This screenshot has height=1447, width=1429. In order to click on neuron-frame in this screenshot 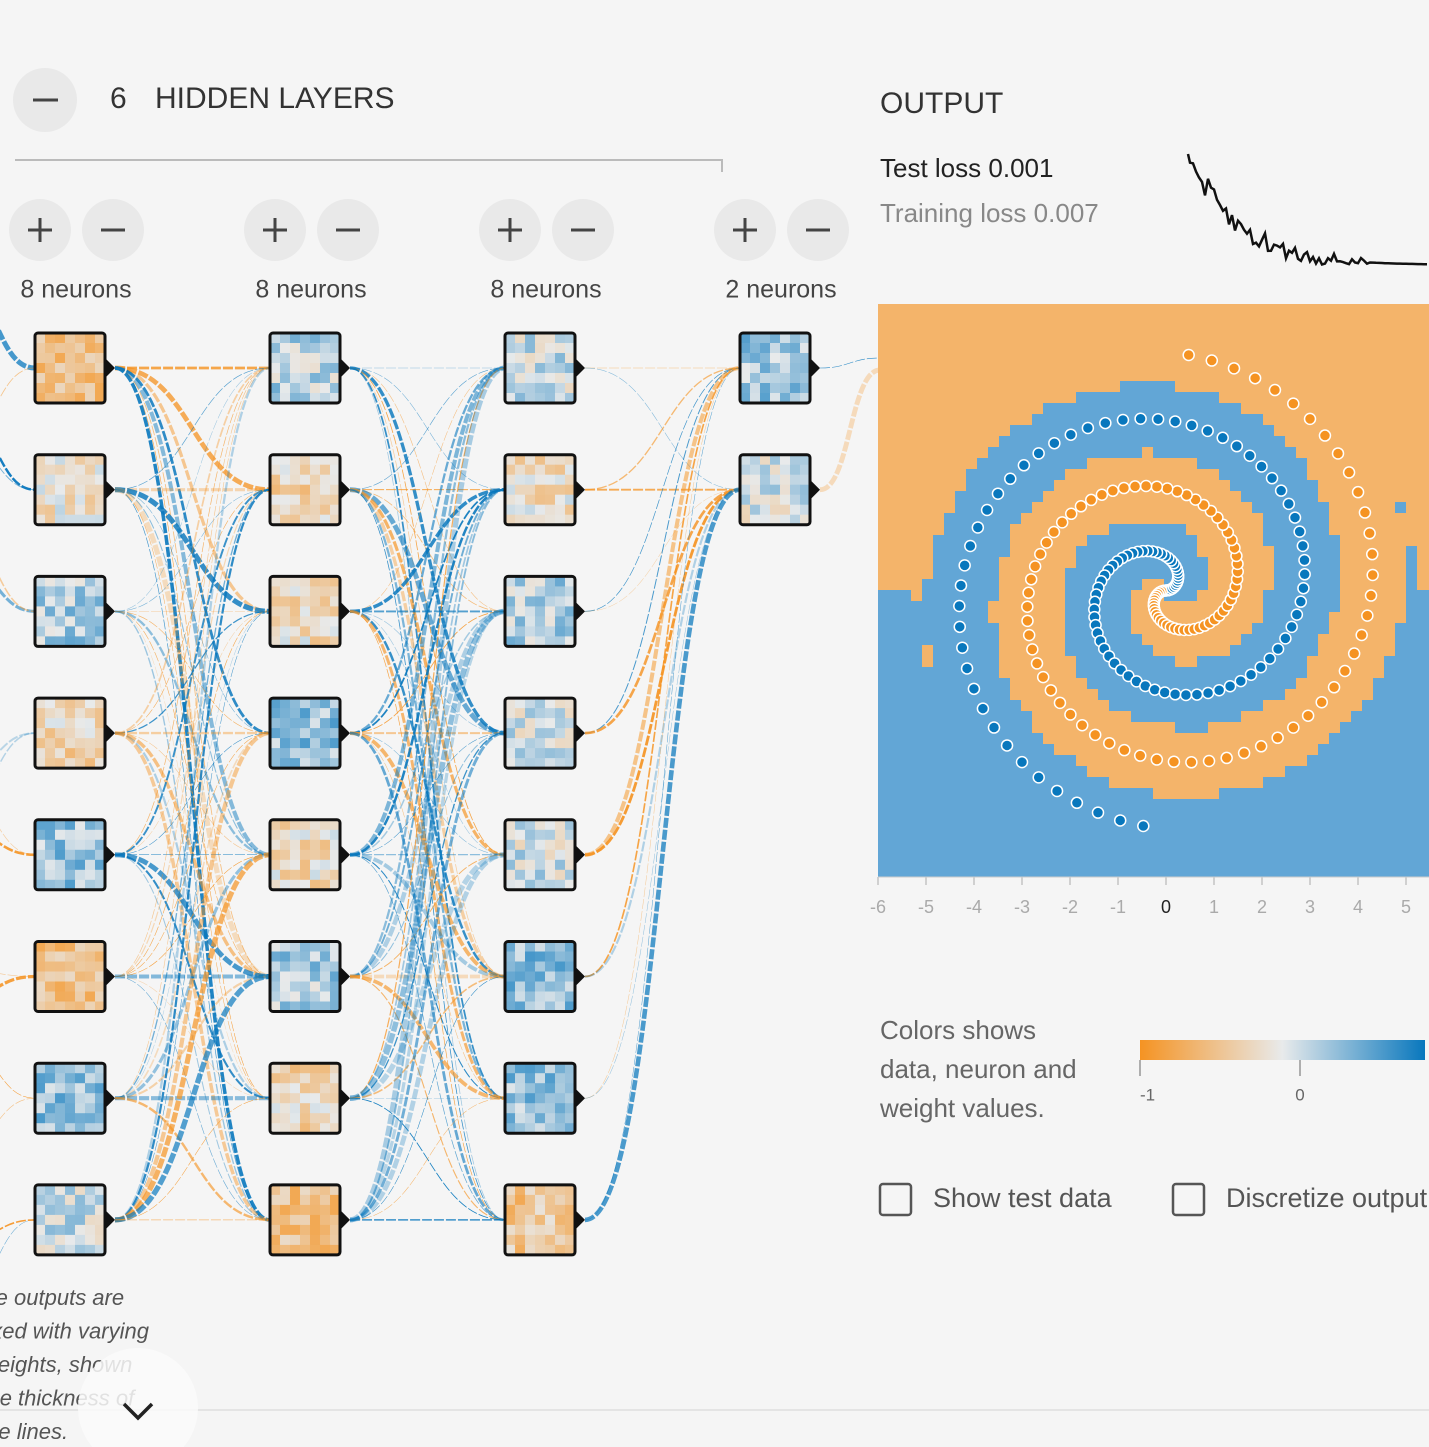, I will do `click(540, 1098)`.